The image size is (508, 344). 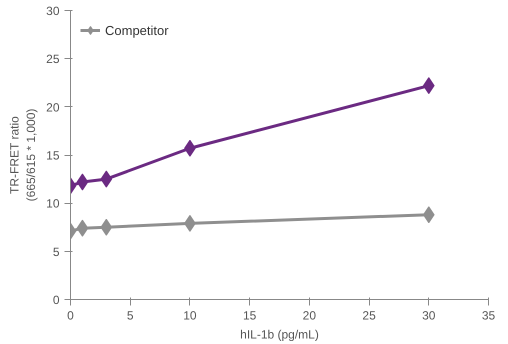 I want to click on x-tick-label: 25, so click(x=369, y=315).